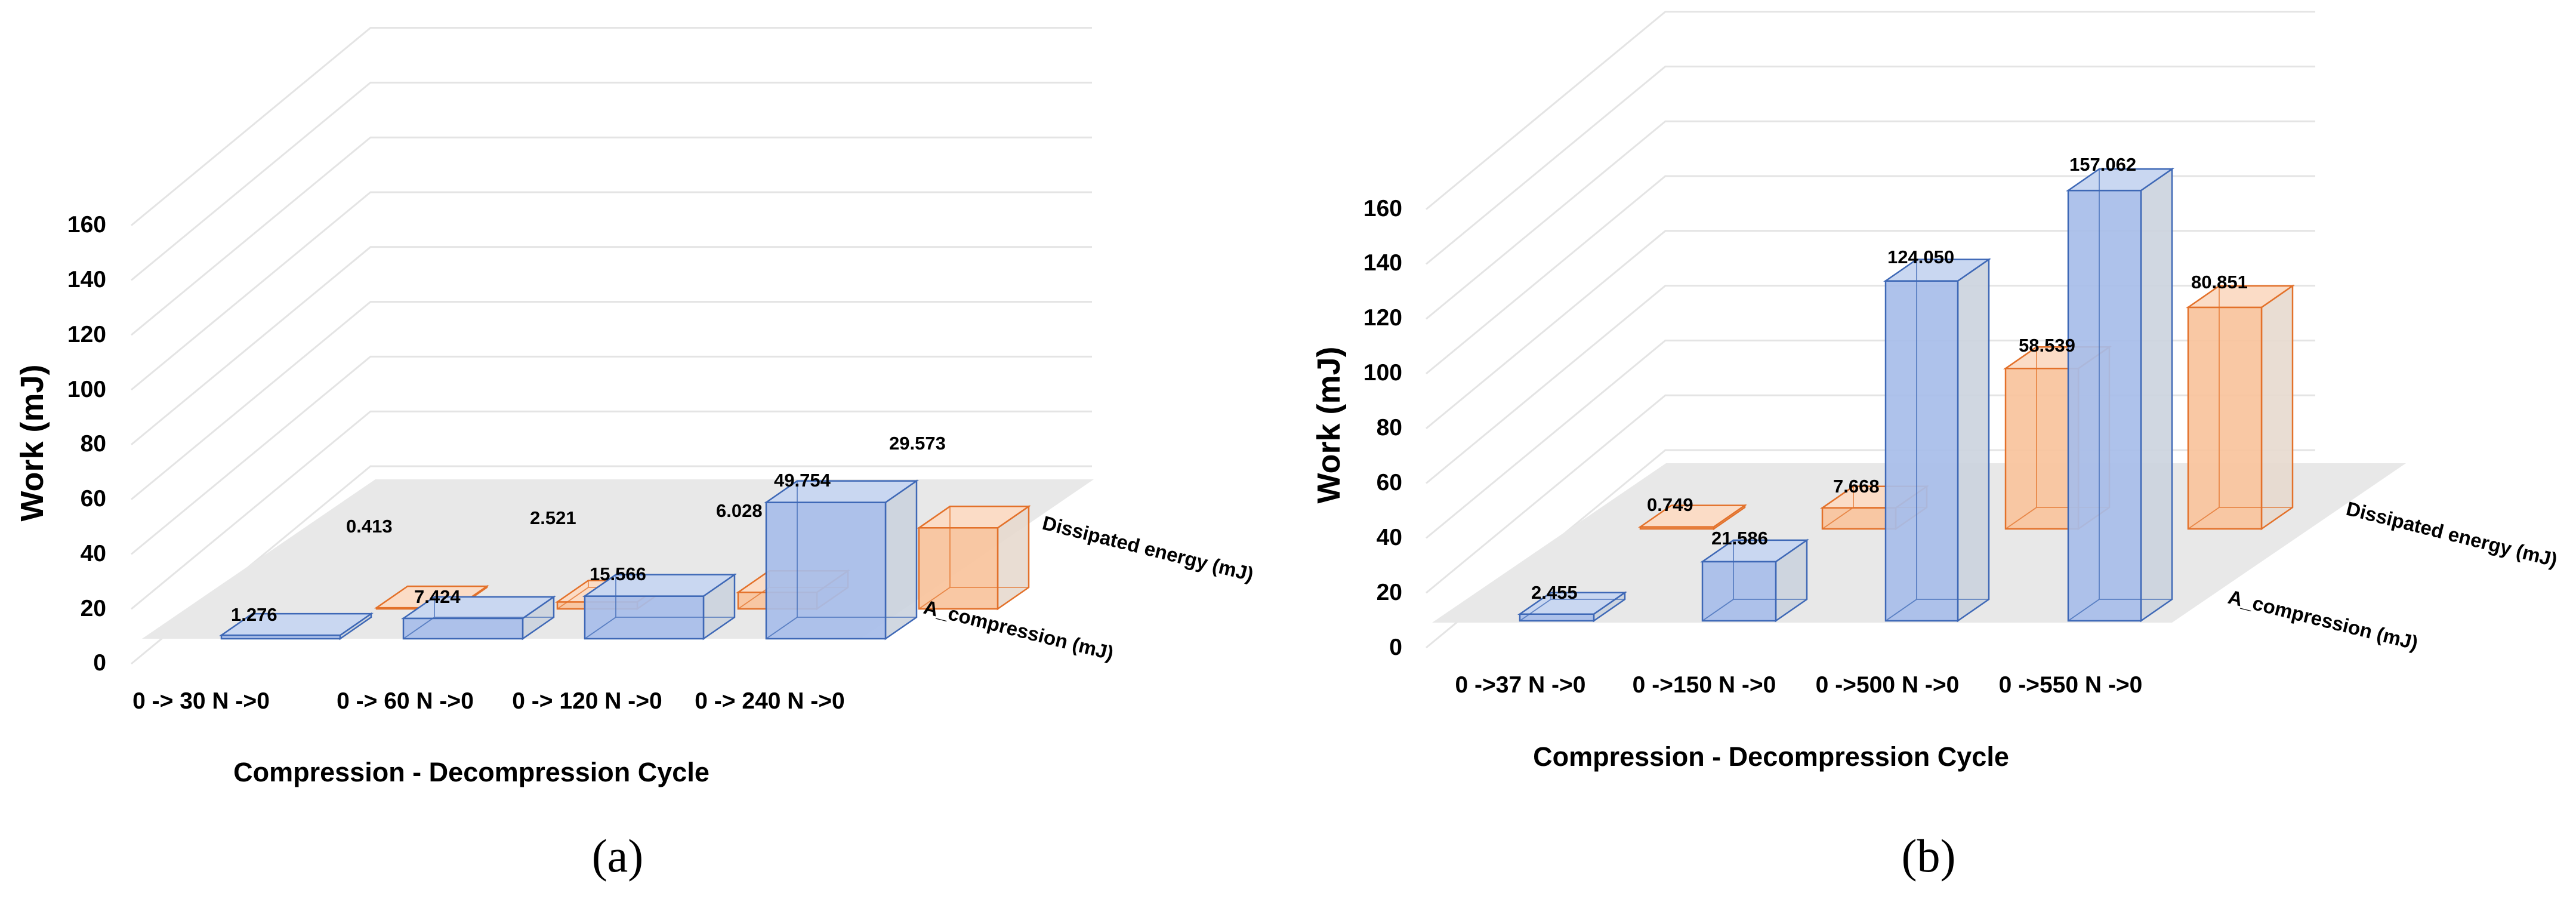 The height and width of the screenshot is (899, 2576). I want to click on chart-b-ytick-60: 60, so click(1389, 482).